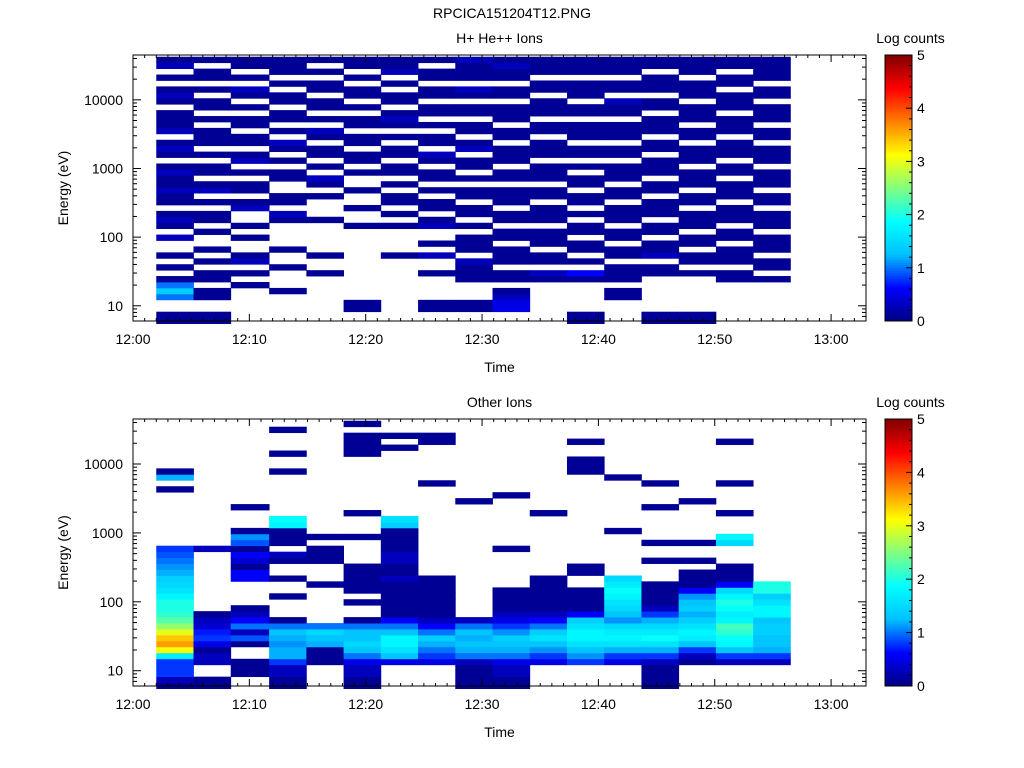 Image resolution: width=1024 pixels, height=768 pixels. What do you see at coordinates (365, 339) in the screenshot?
I see `x-tick-label: 12:20` at bounding box center [365, 339].